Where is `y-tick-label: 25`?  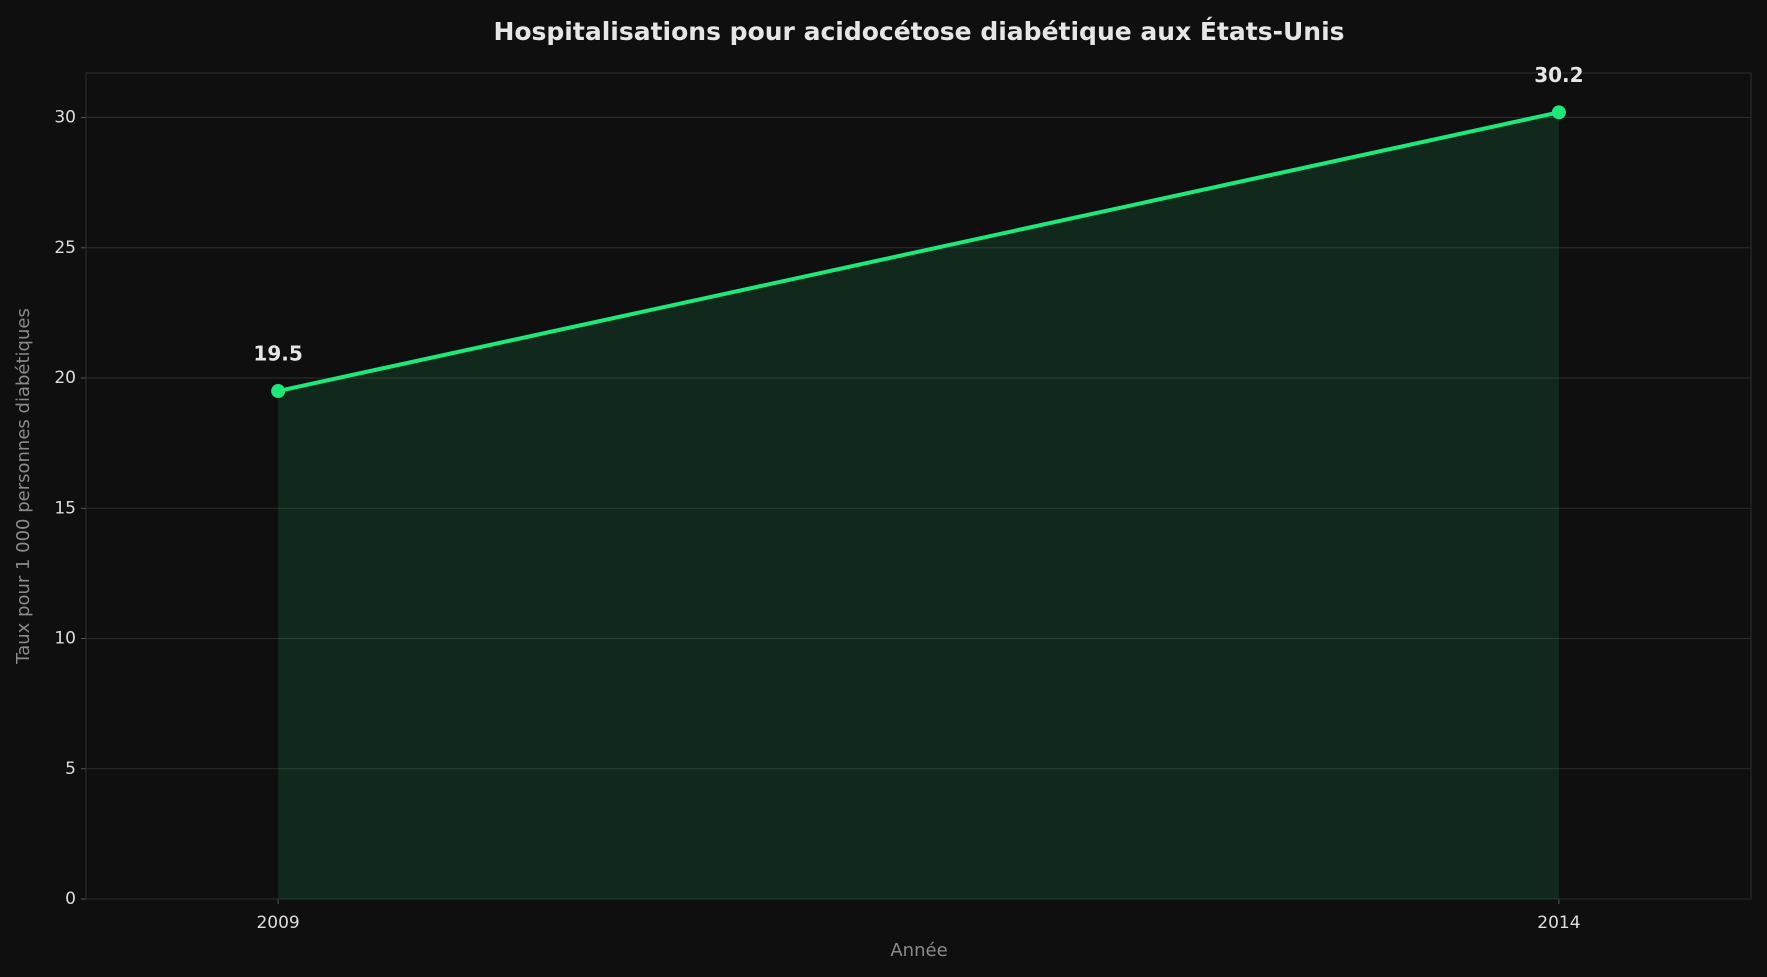 y-tick-label: 25 is located at coordinates (65, 248).